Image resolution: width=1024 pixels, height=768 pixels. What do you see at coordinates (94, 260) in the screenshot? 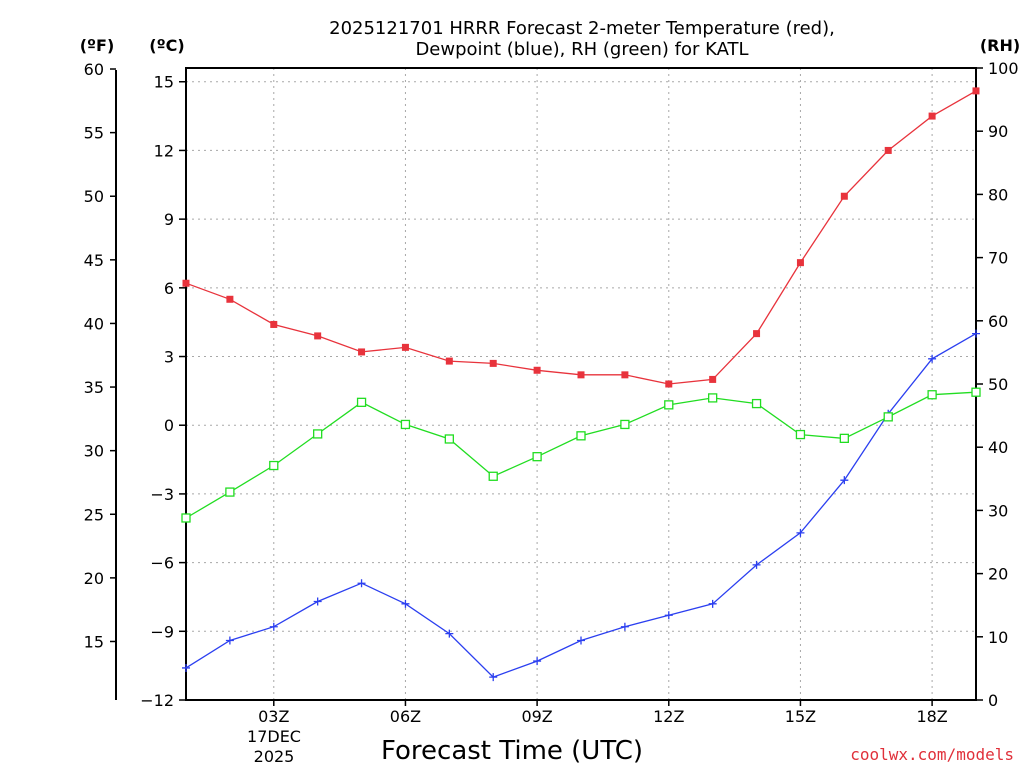
I see `fahrenheit-tick-label: 45` at bounding box center [94, 260].